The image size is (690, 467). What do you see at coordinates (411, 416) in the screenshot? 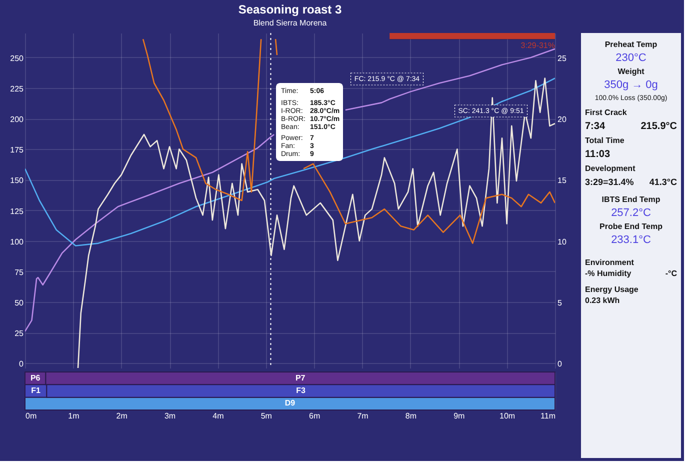
I see `x-tick-label: 8m` at bounding box center [411, 416].